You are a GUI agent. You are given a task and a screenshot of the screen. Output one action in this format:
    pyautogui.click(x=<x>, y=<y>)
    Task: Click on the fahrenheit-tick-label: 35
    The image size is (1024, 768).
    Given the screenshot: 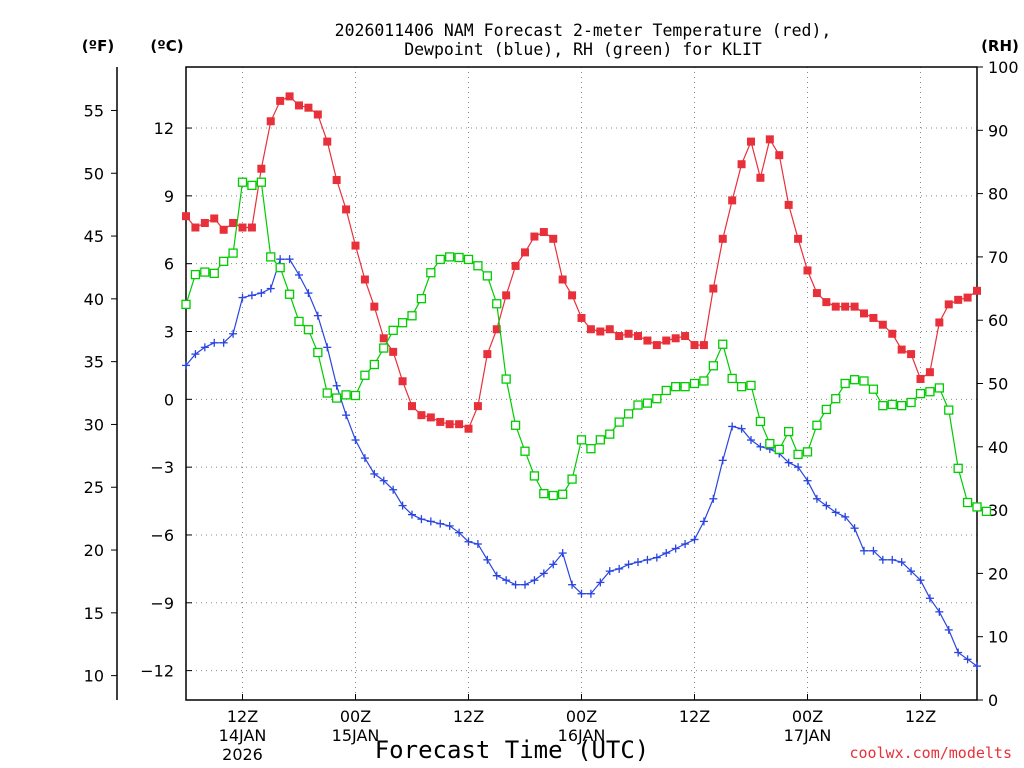 What is the action you would take?
    pyautogui.click(x=94, y=362)
    